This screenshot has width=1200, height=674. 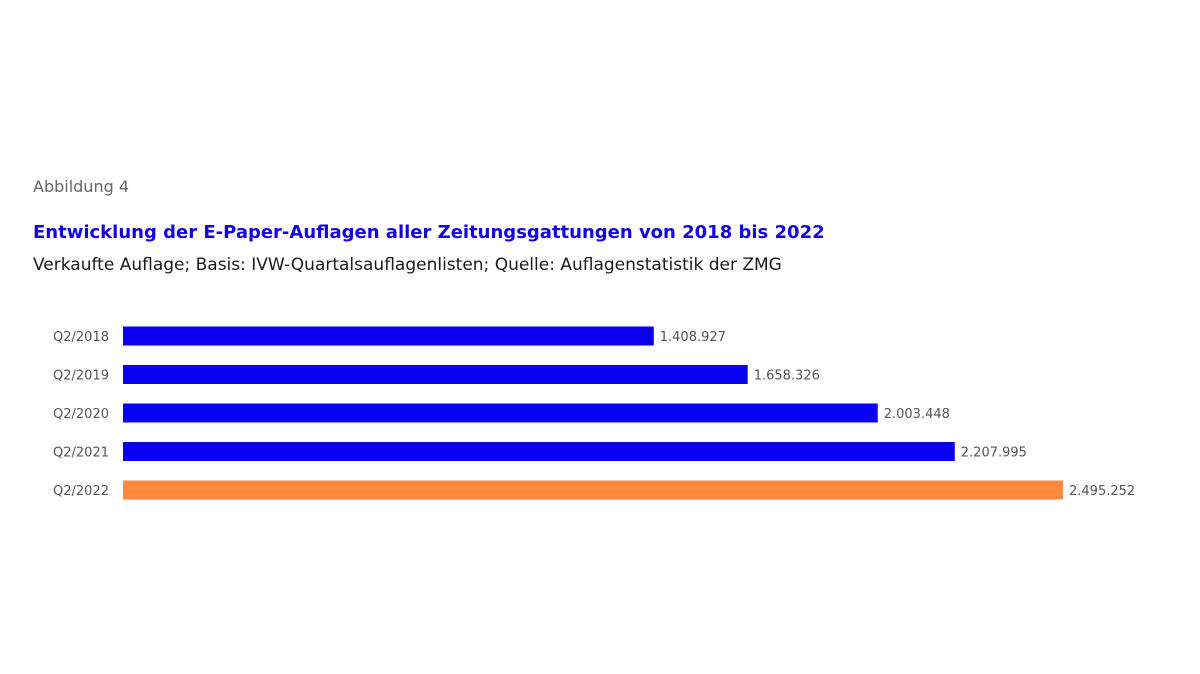 I want to click on bar-q2-2020, so click(x=500, y=413).